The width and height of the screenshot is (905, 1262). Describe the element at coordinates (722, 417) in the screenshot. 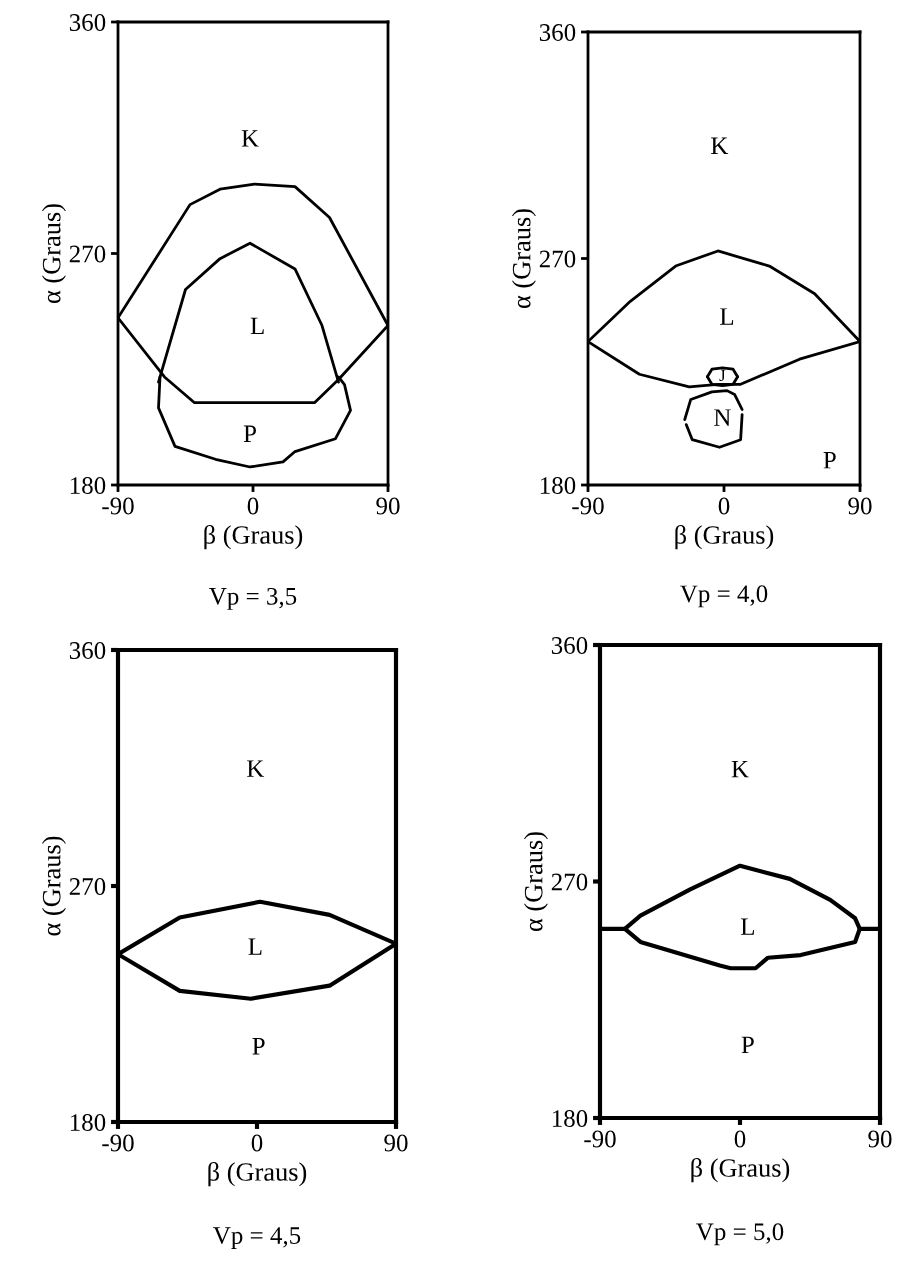

I see `annotation: N` at that location.